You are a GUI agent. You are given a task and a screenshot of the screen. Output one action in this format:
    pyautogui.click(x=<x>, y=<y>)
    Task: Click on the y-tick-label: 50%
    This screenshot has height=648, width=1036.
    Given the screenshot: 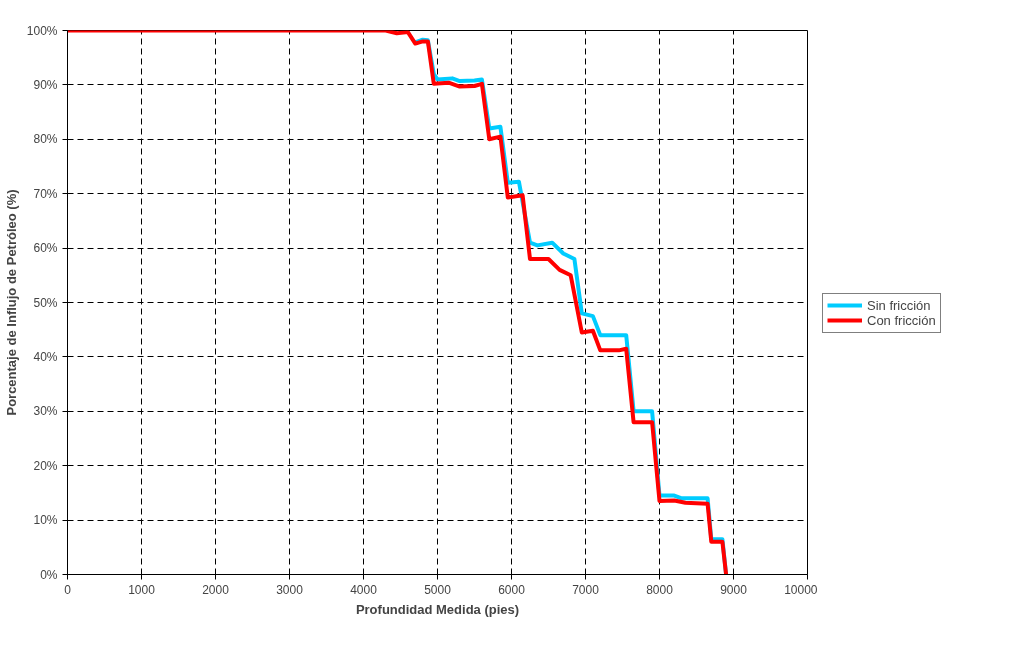 What is the action you would take?
    pyautogui.click(x=45, y=302)
    